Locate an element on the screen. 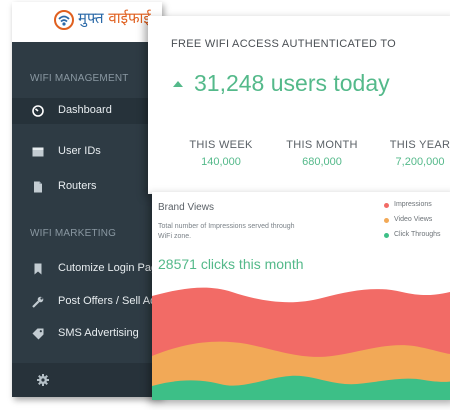  stat-label: THIS MONTH is located at coordinates (322, 145).